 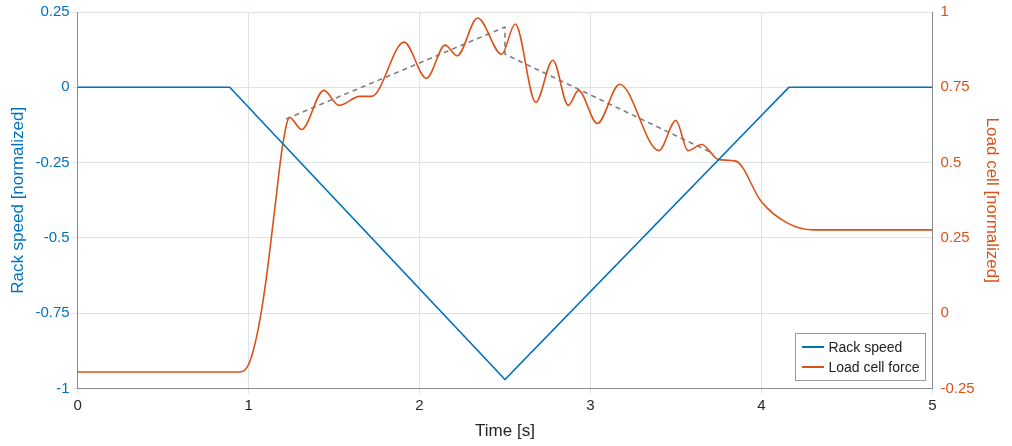 What do you see at coordinates (500, 90) in the screenshot?
I see `line-series` at bounding box center [500, 90].